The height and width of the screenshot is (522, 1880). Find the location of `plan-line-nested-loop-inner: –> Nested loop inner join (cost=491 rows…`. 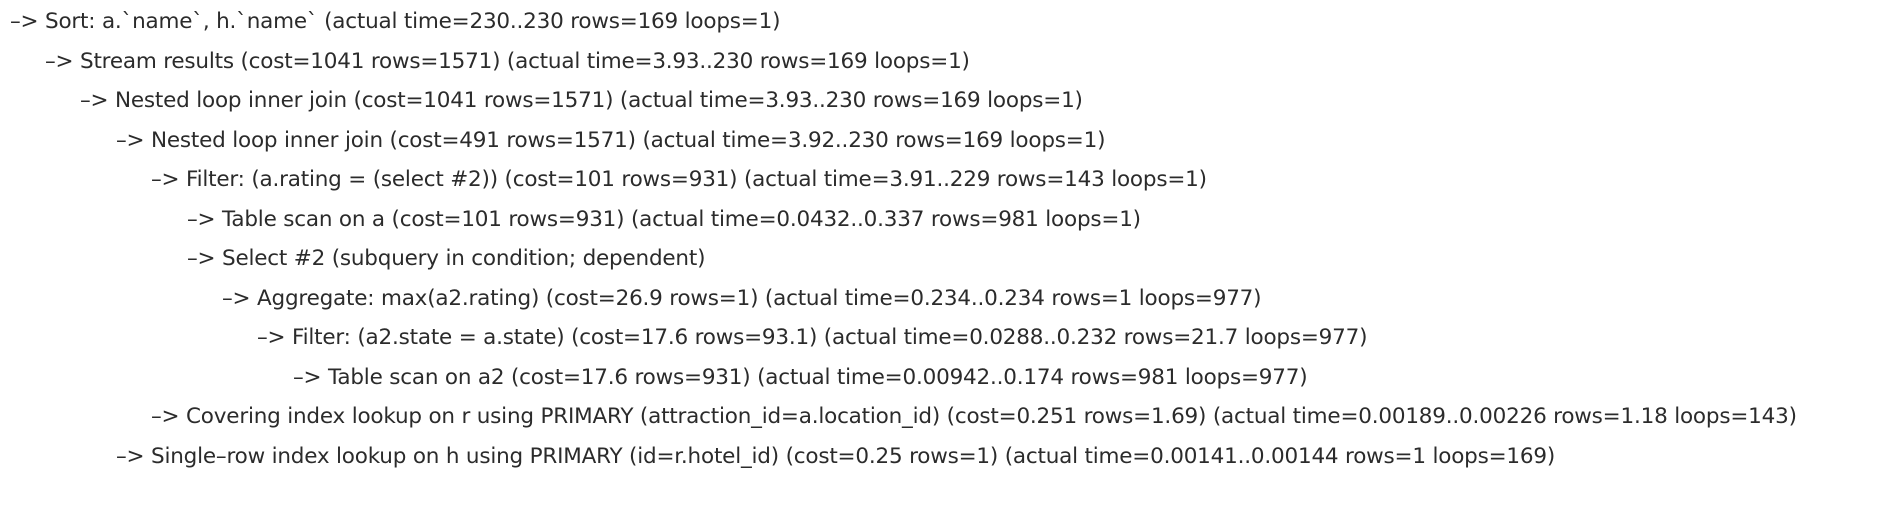

plan-line-nested-loop-inner: –> Nested loop inner join (cost=491 rows… is located at coordinates (611, 140).